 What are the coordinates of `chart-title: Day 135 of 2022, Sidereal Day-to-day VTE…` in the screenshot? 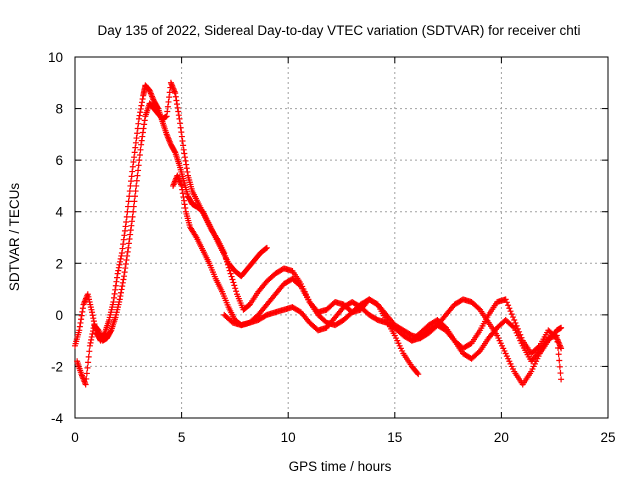 It's located at (339, 30).